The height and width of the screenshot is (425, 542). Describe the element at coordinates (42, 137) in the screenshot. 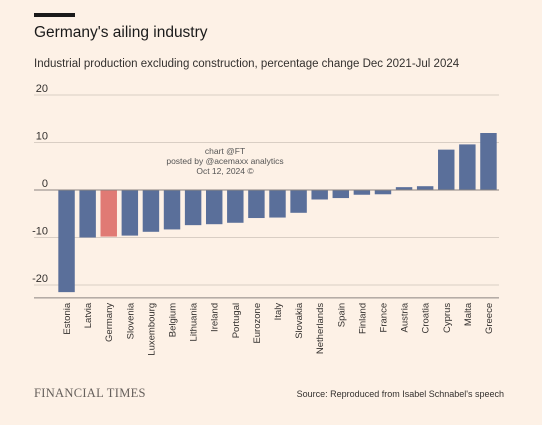

I see `y-tick-label: 10` at that location.